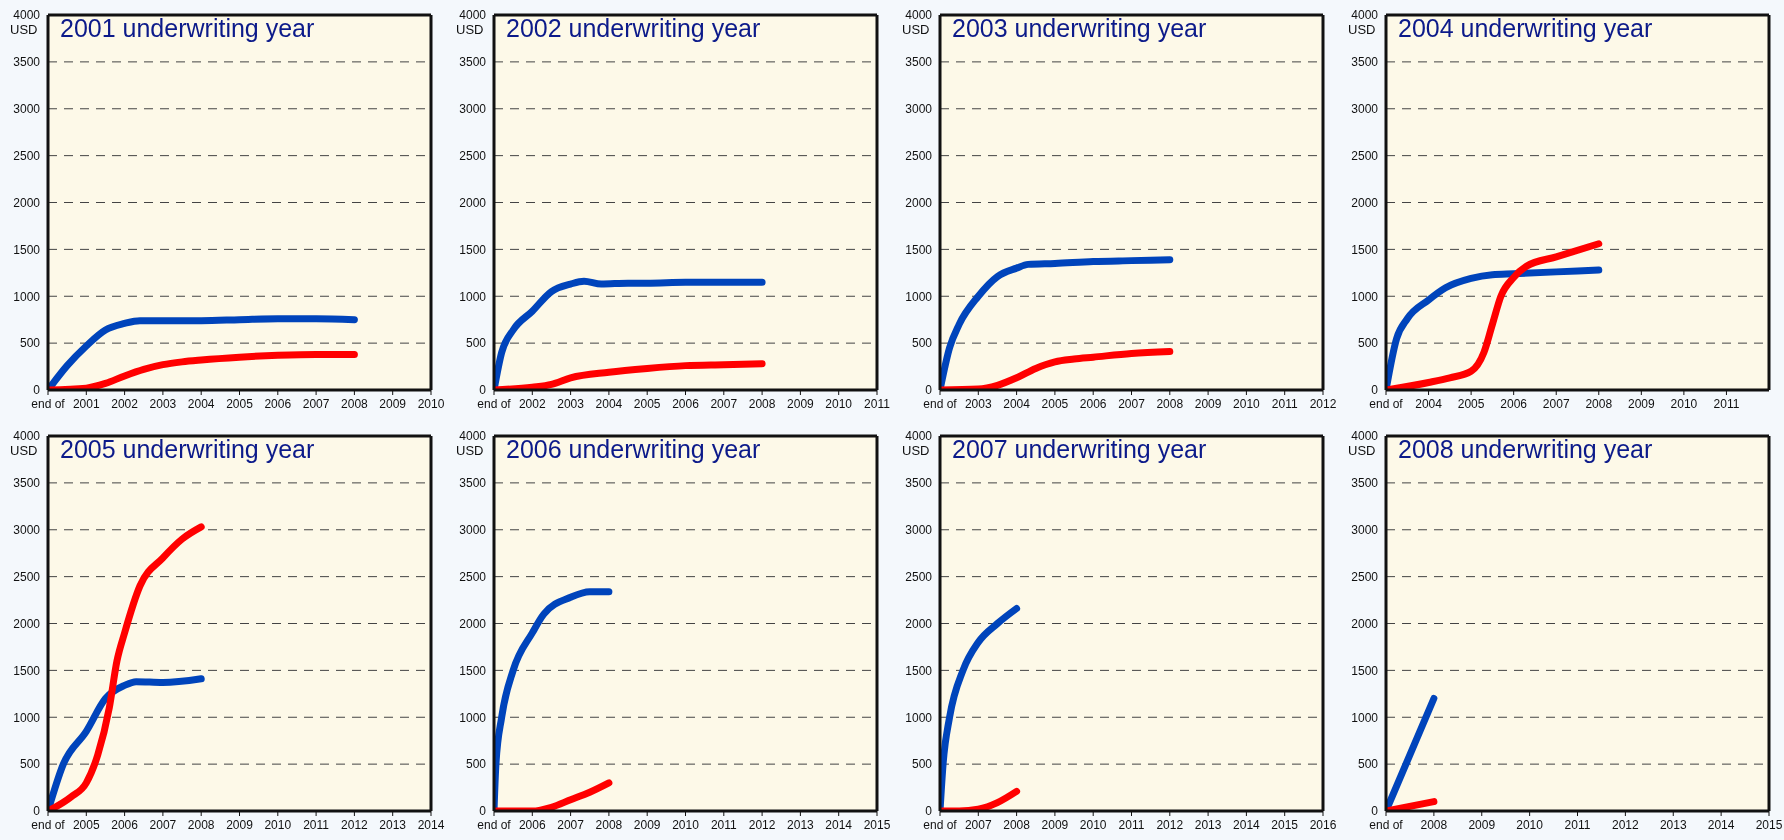 The height and width of the screenshot is (840, 1784). Describe the element at coordinates (1525, 28) in the screenshot. I see `chart-title: 2004 underwriting year` at that location.